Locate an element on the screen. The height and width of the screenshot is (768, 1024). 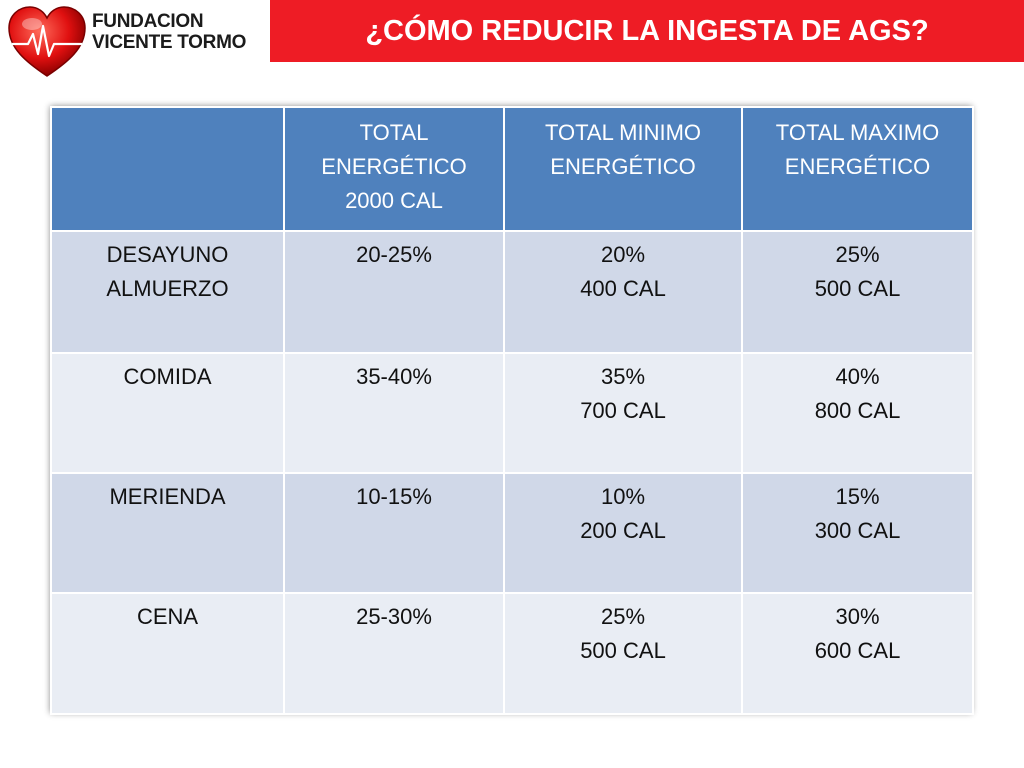
range-cell: 25-30% is located at coordinates (394, 653).